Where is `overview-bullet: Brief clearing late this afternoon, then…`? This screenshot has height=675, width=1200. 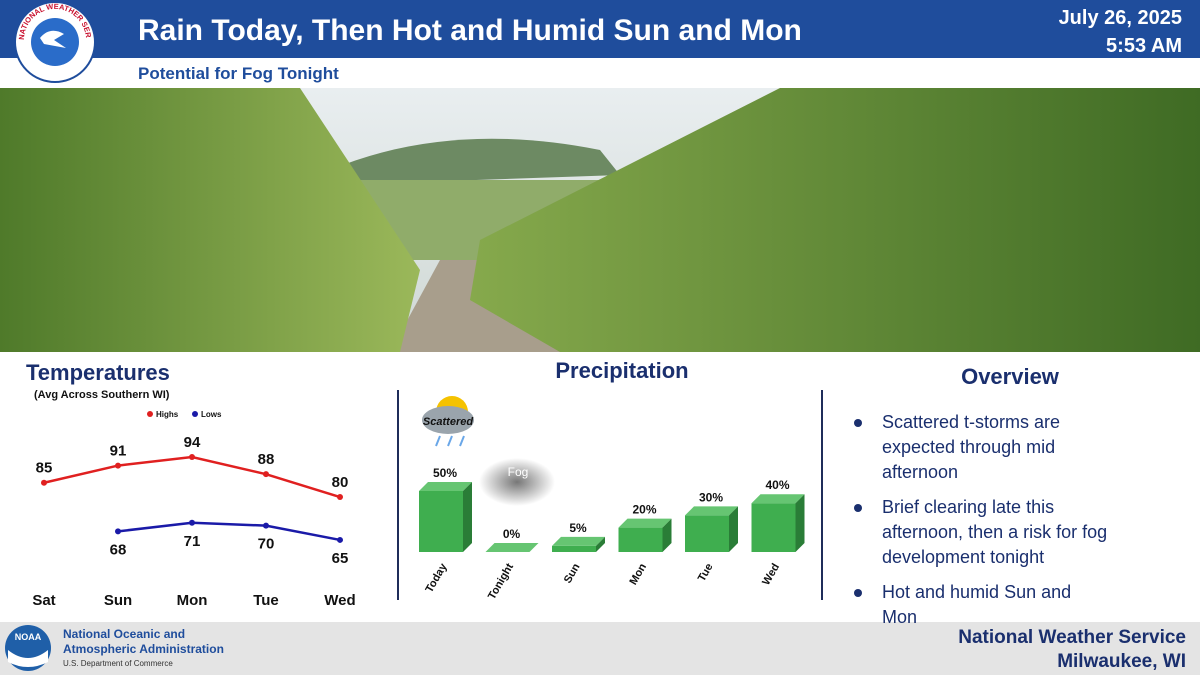 overview-bullet: Brief clearing late this afternoon, then… is located at coordinates (980, 532).